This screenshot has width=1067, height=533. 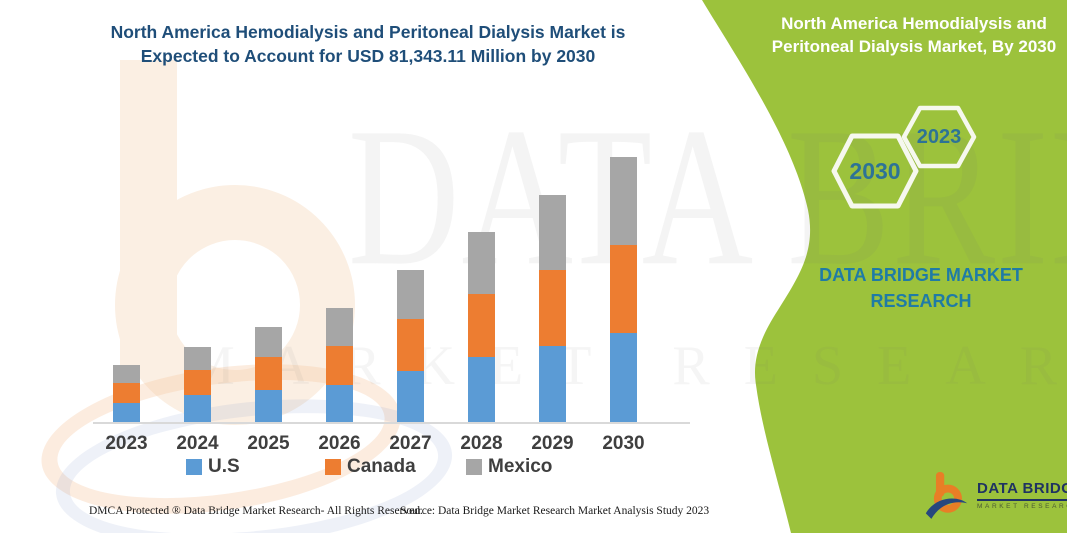 What do you see at coordinates (410, 345) in the screenshot?
I see `bar-segment-canada-2027` at bounding box center [410, 345].